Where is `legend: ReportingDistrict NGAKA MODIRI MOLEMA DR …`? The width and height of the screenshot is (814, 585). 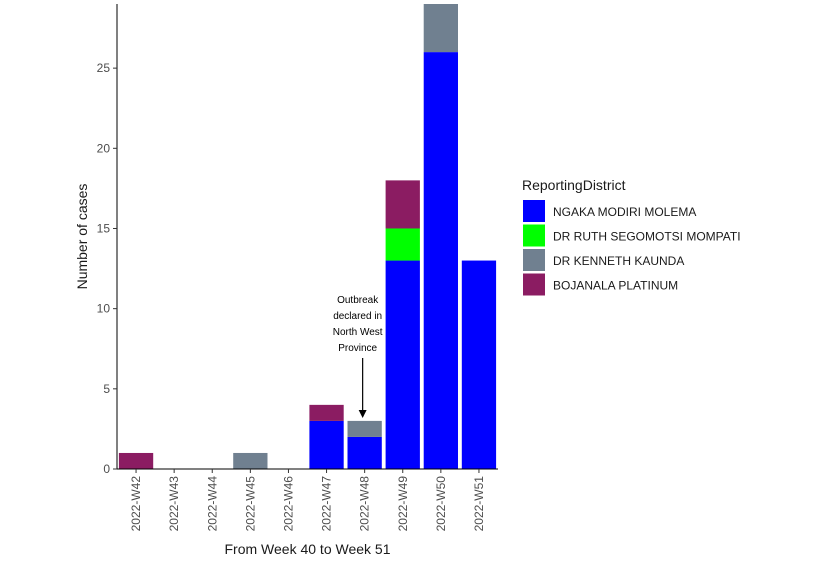
legend: ReportingDistrict NGAKA MODIRI MOLEMA DR … is located at coordinates (631, 236).